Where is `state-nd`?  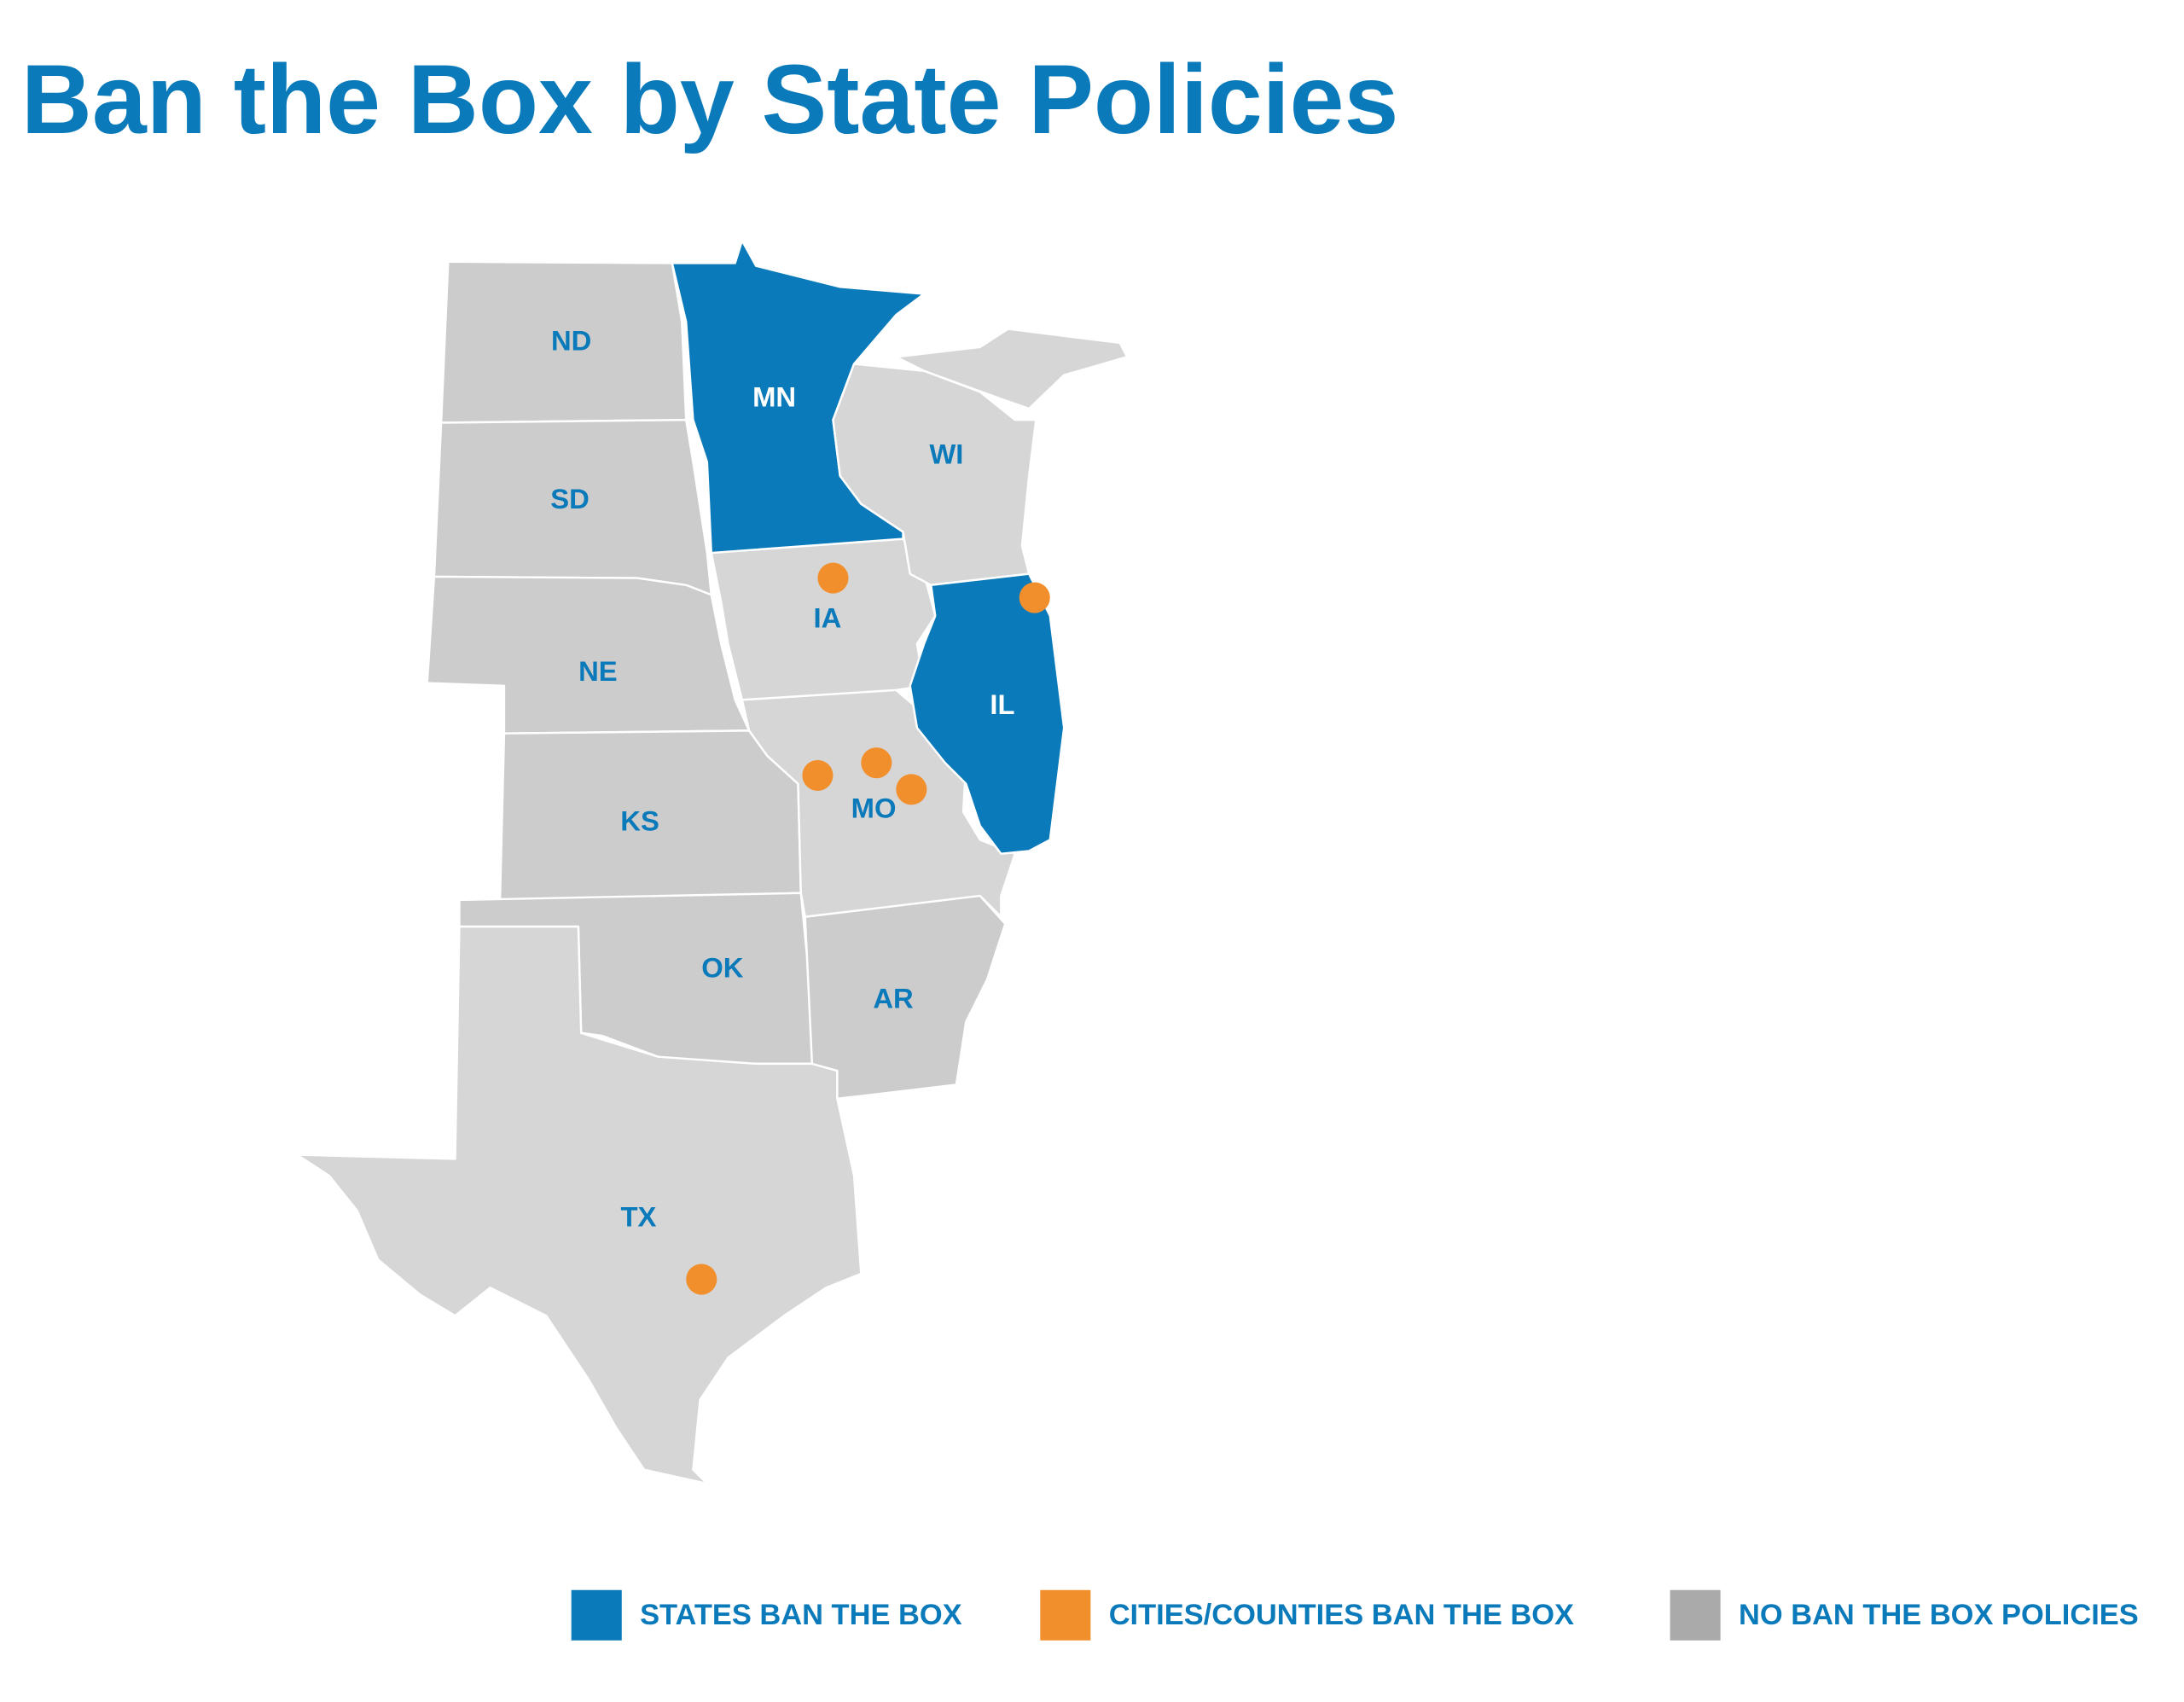
state-nd is located at coordinates (563, 342).